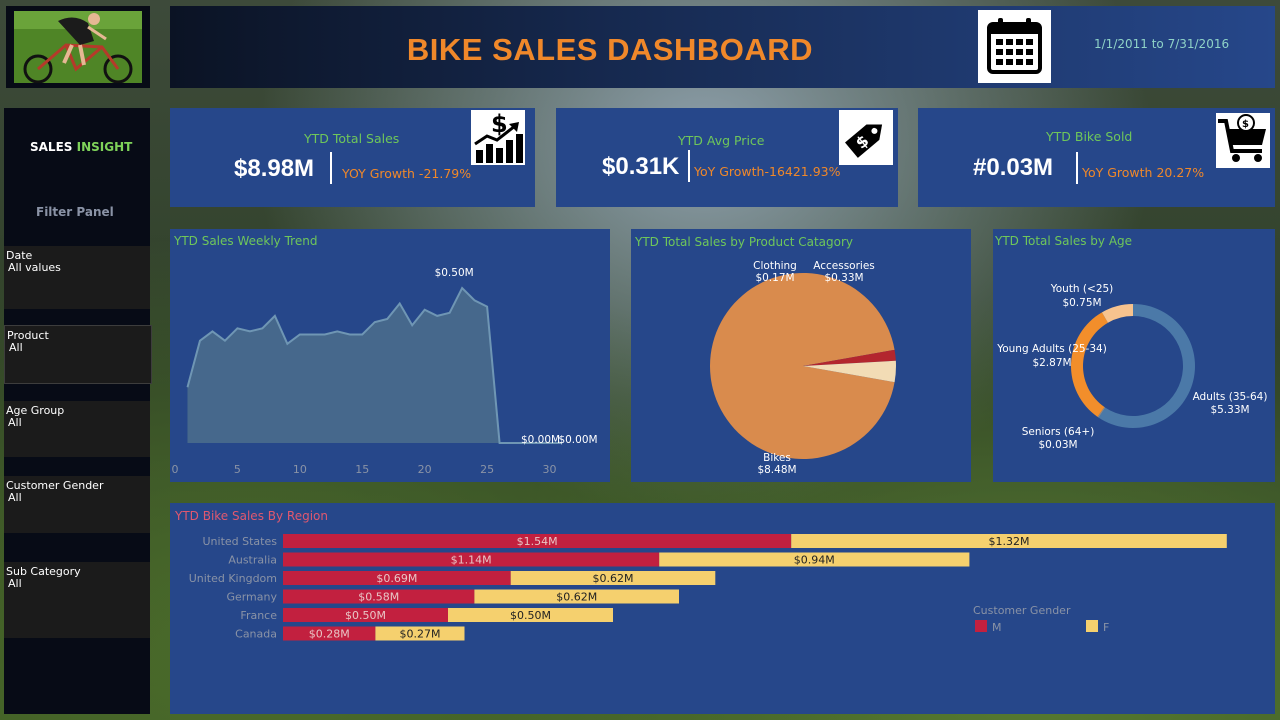 Image resolution: width=1280 pixels, height=720 pixels. I want to click on bar-male-label: $0.28M, so click(329, 634).